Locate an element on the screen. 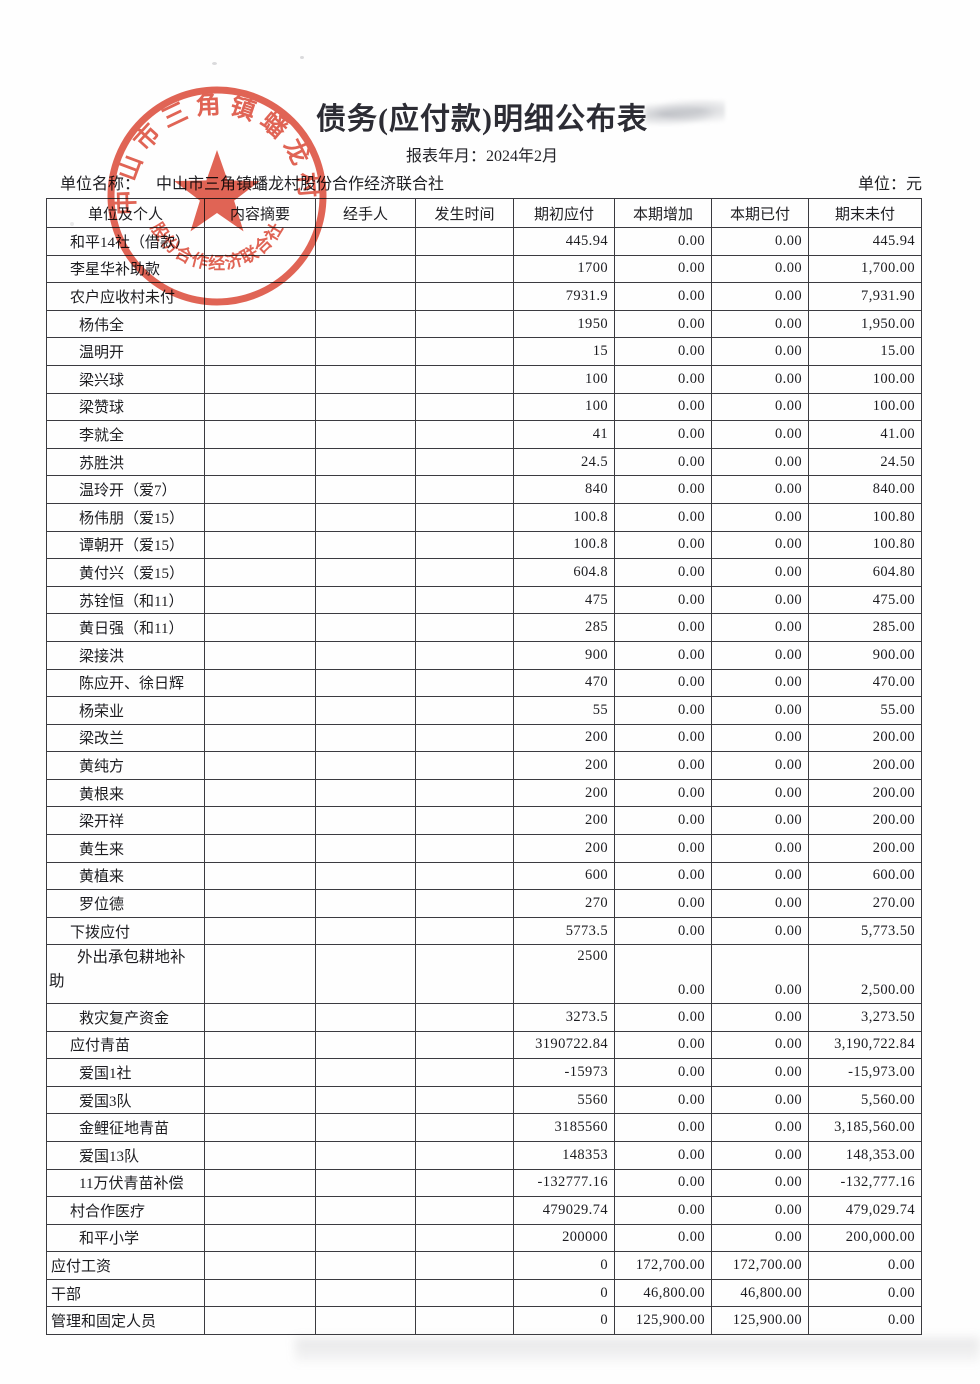 The image size is (980, 1384). table-row: 爱国1社 -15973 0.00 0.00 -15,973.00 is located at coordinates (484, 1072).